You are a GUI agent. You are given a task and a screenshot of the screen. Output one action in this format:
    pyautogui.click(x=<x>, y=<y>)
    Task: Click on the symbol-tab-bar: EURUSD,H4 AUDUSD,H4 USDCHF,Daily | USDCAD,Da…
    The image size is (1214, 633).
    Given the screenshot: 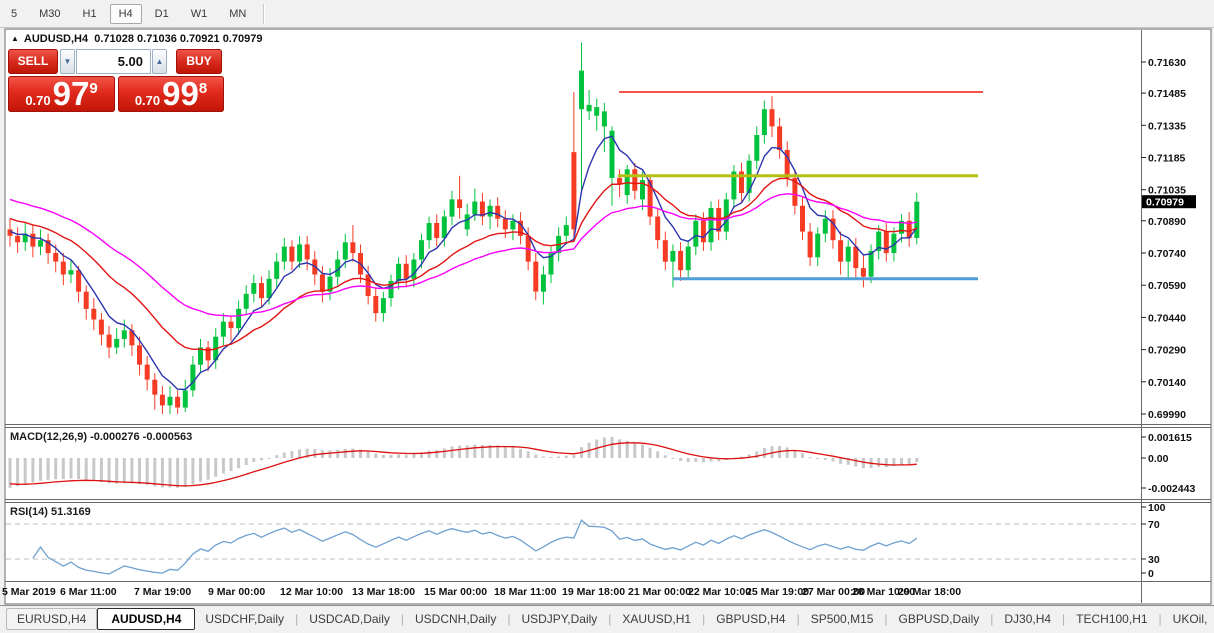 What is the action you would take?
    pyautogui.click(x=607, y=618)
    